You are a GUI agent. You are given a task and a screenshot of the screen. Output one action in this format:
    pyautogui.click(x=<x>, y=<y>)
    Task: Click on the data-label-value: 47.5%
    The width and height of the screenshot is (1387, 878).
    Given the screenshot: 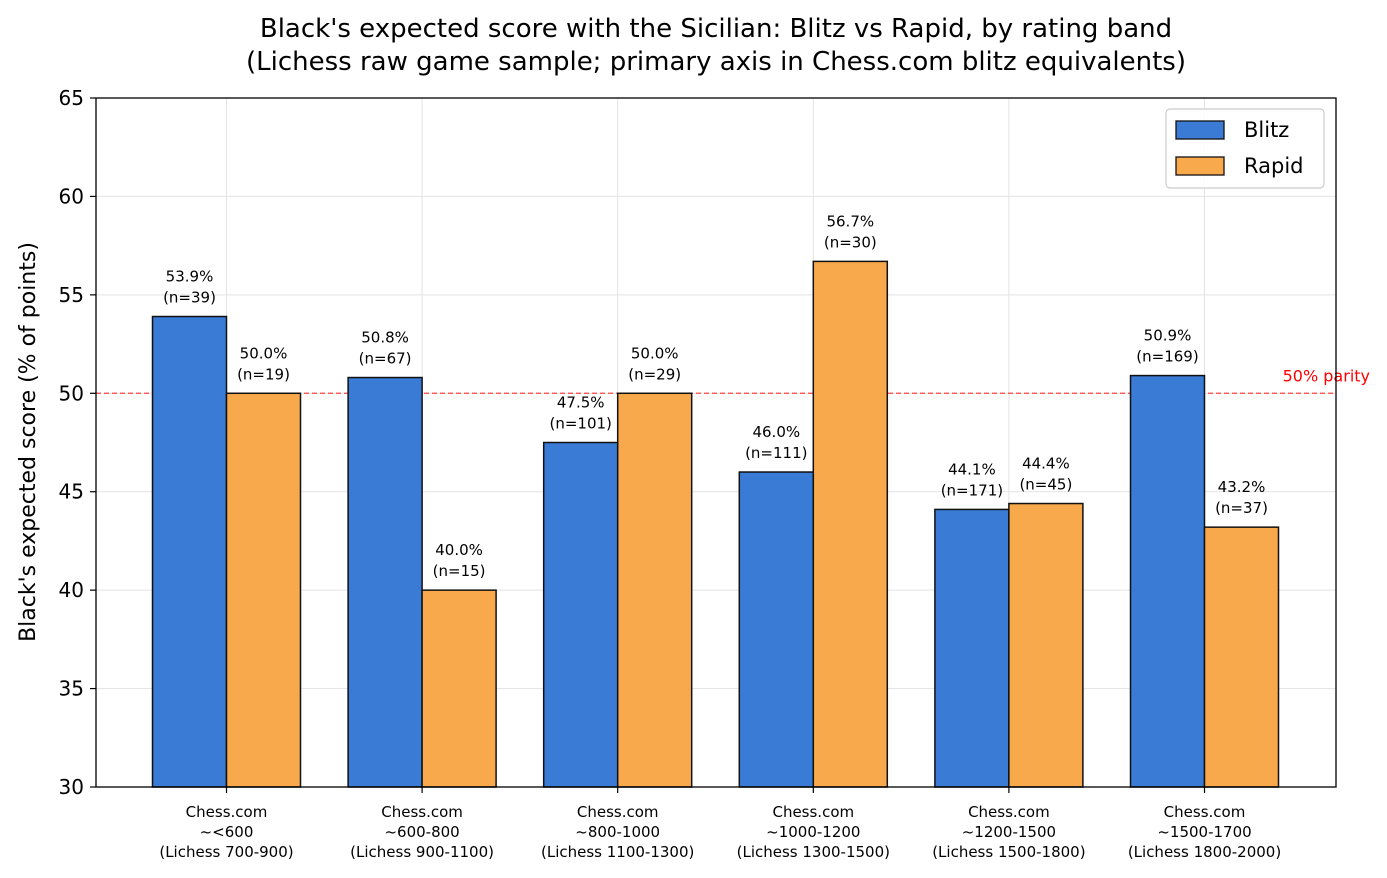 What is the action you would take?
    pyautogui.click(x=581, y=403)
    